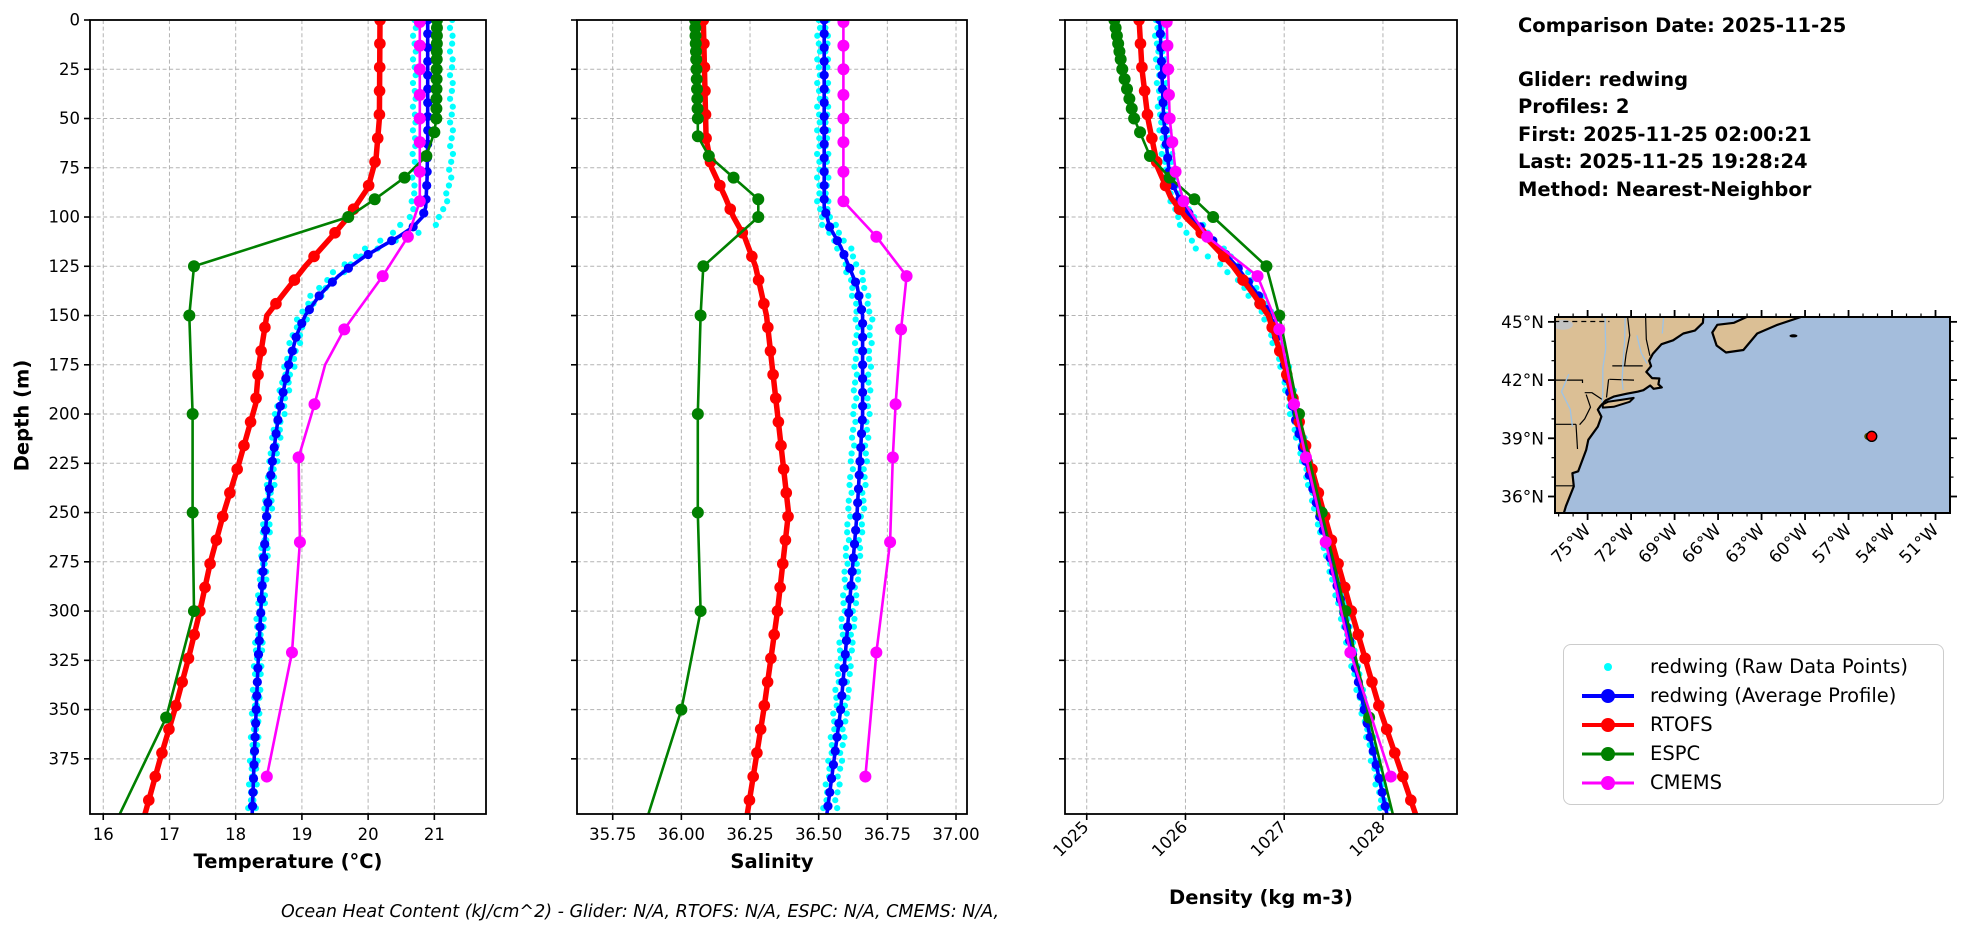 This screenshot has width=1978, height=934. What do you see at coordinates (69, 118) in the screenshot?
I see `y-tick-label: 50` at bounding box center [69, 118].